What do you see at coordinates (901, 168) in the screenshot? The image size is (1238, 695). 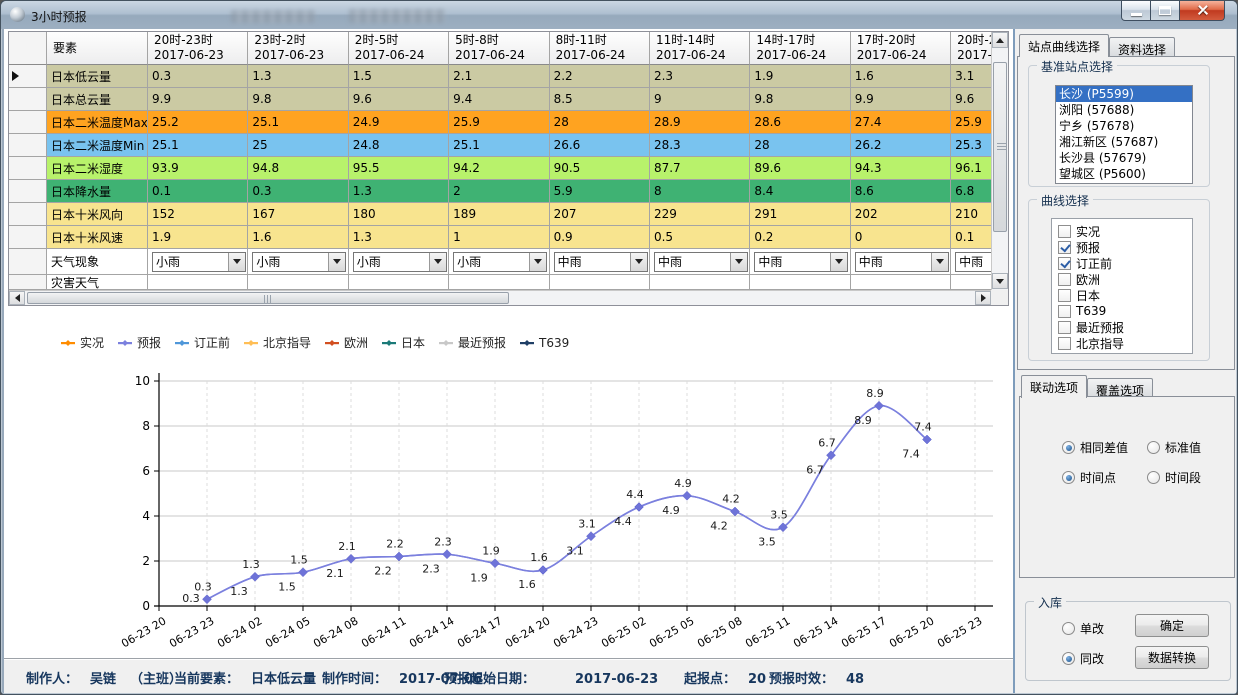 I see `table-cell: 94.3` at bounding box center [901, 168].